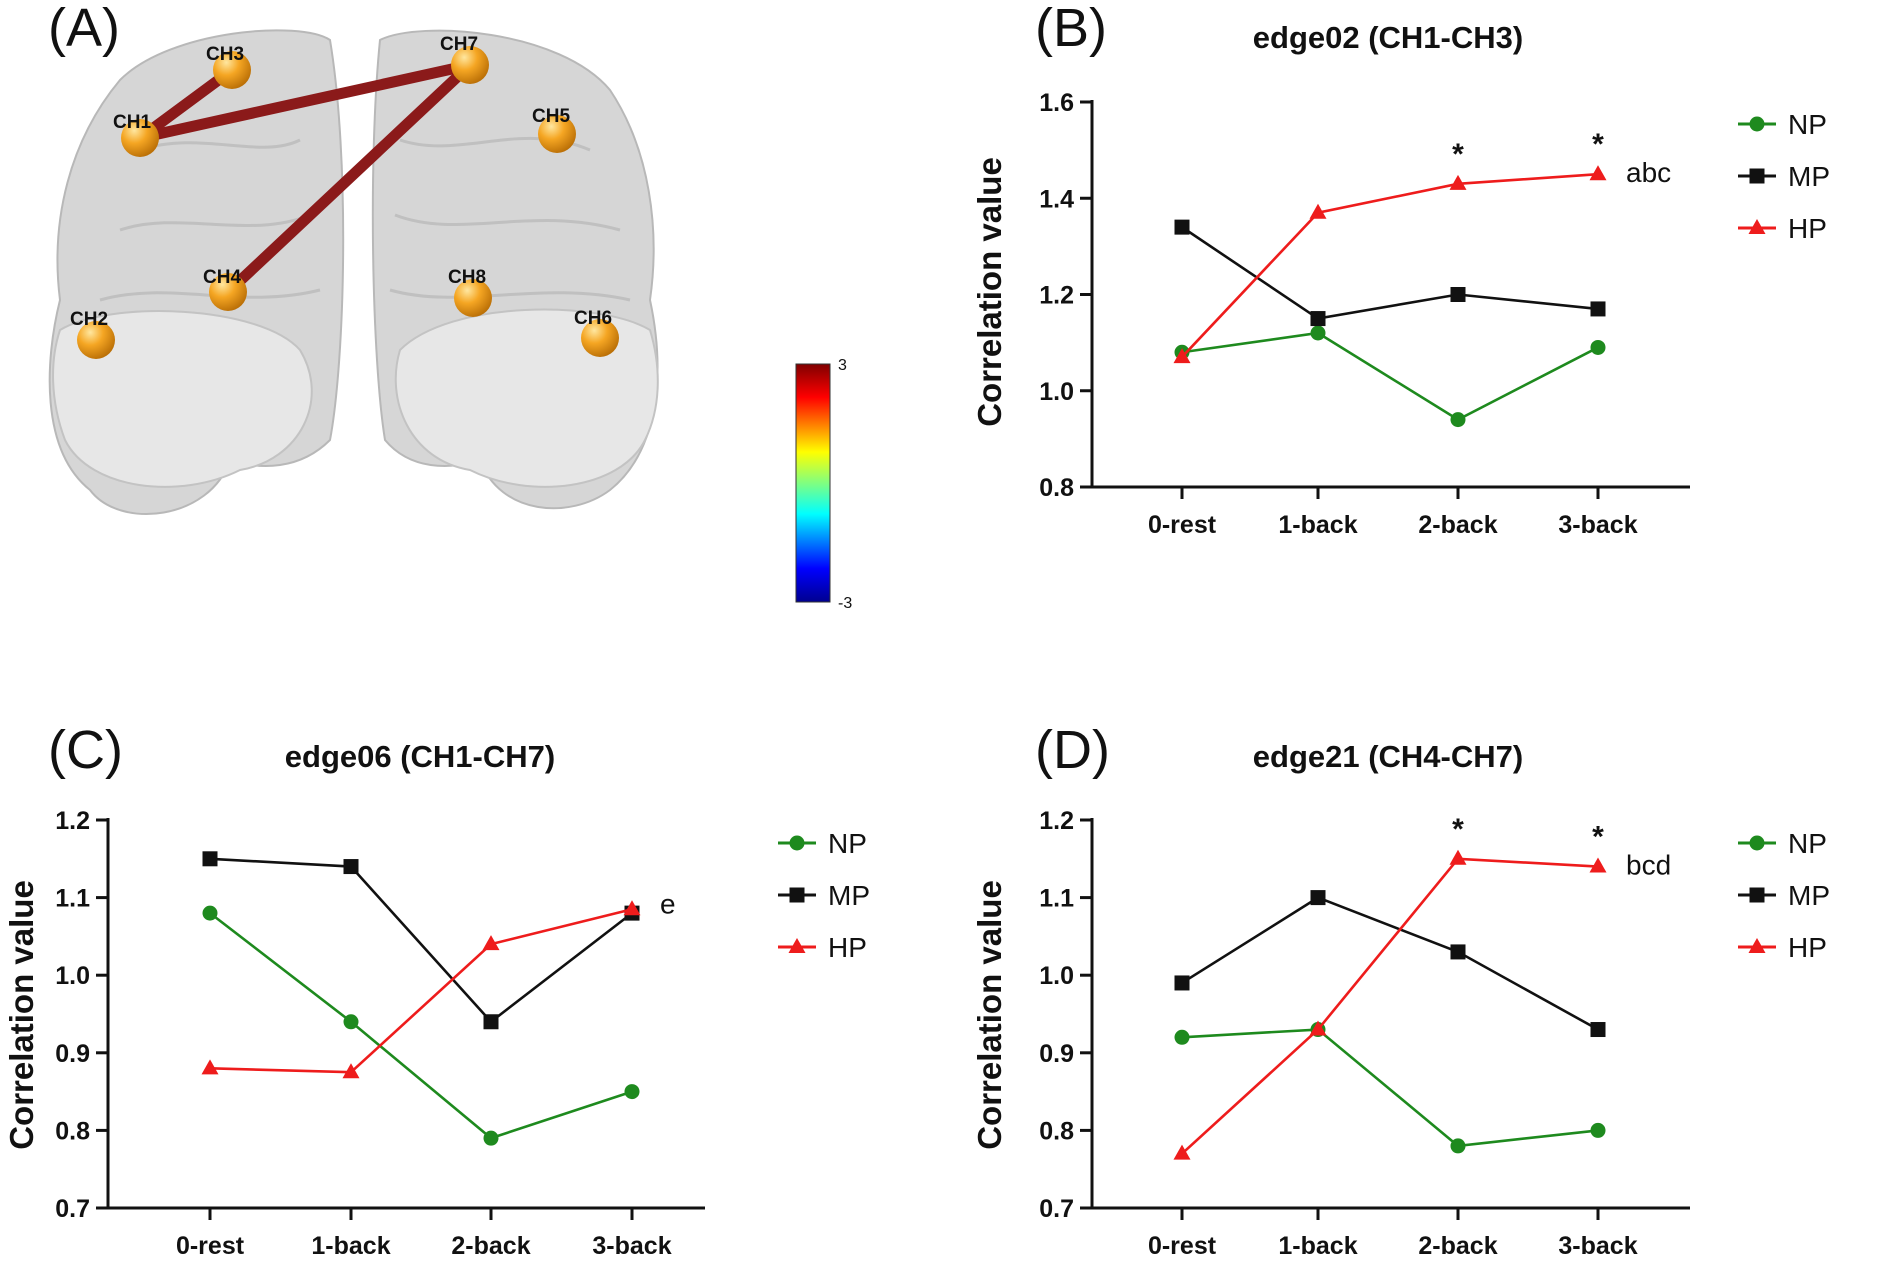  What do you see at coordinates (421, 940) in the screenshot?
I see `series-line-mp` at bounding box center [421, 940].